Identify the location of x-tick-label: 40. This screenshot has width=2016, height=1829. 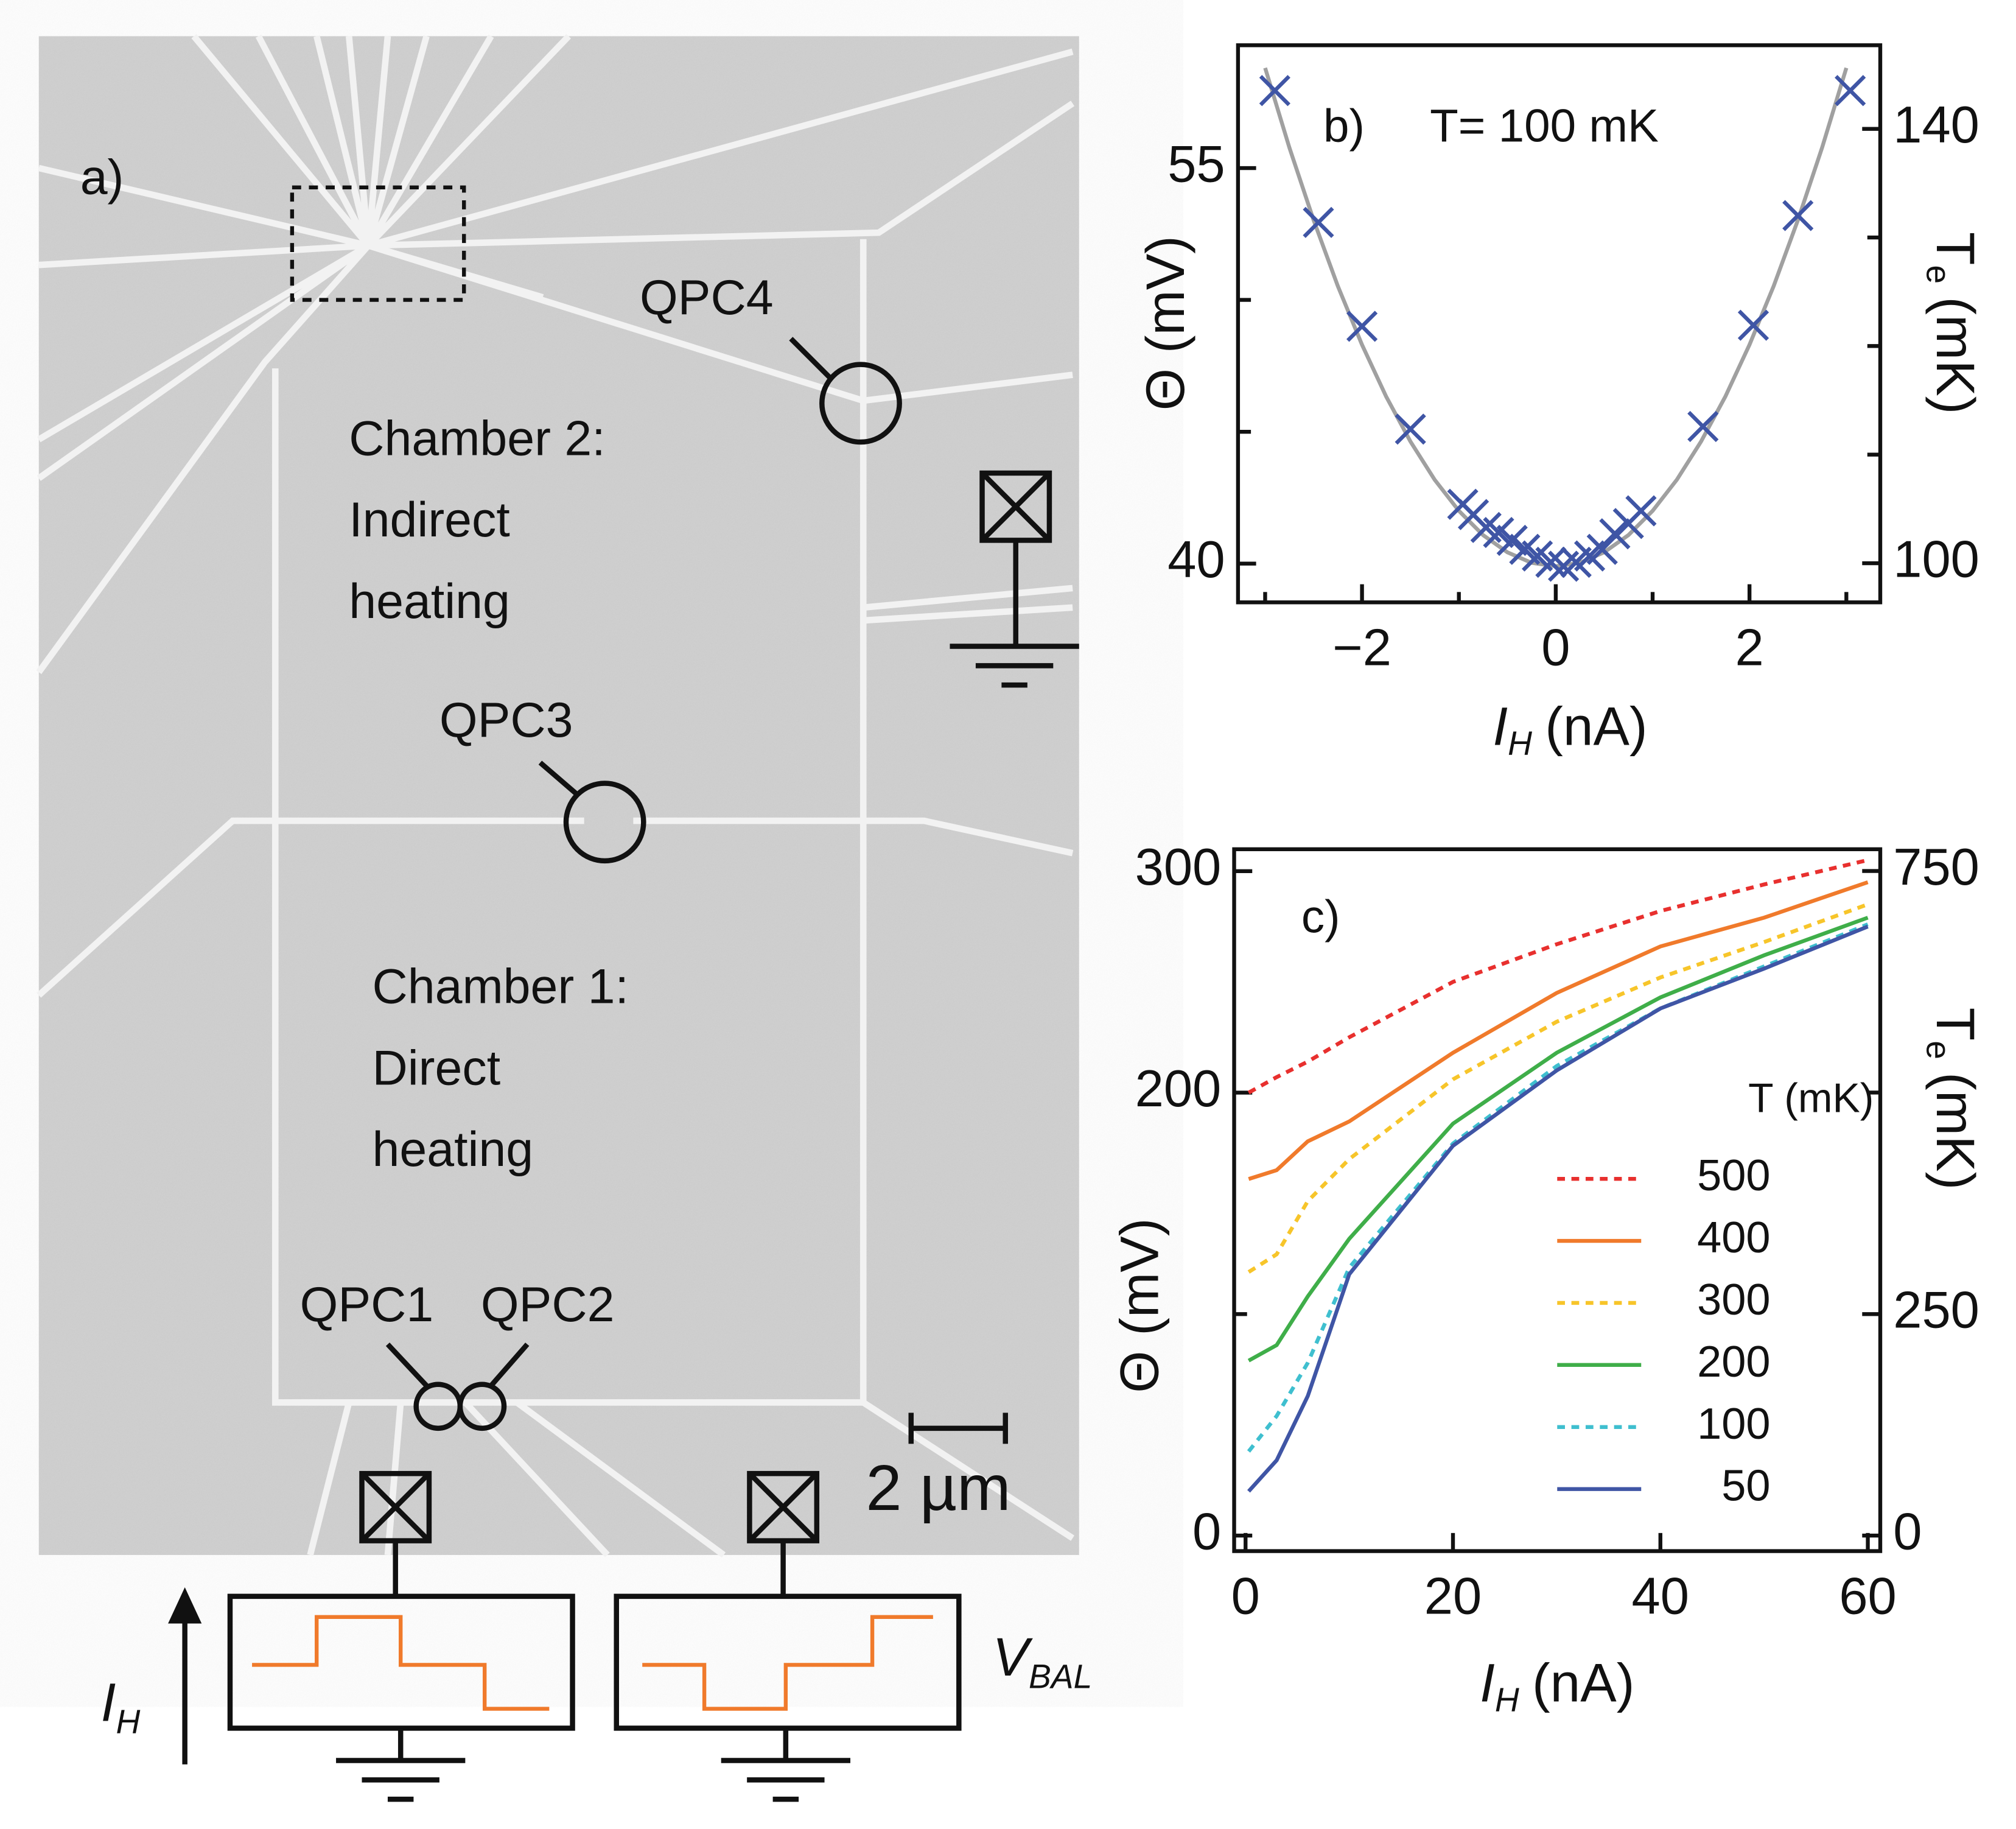
(1661, 1596).